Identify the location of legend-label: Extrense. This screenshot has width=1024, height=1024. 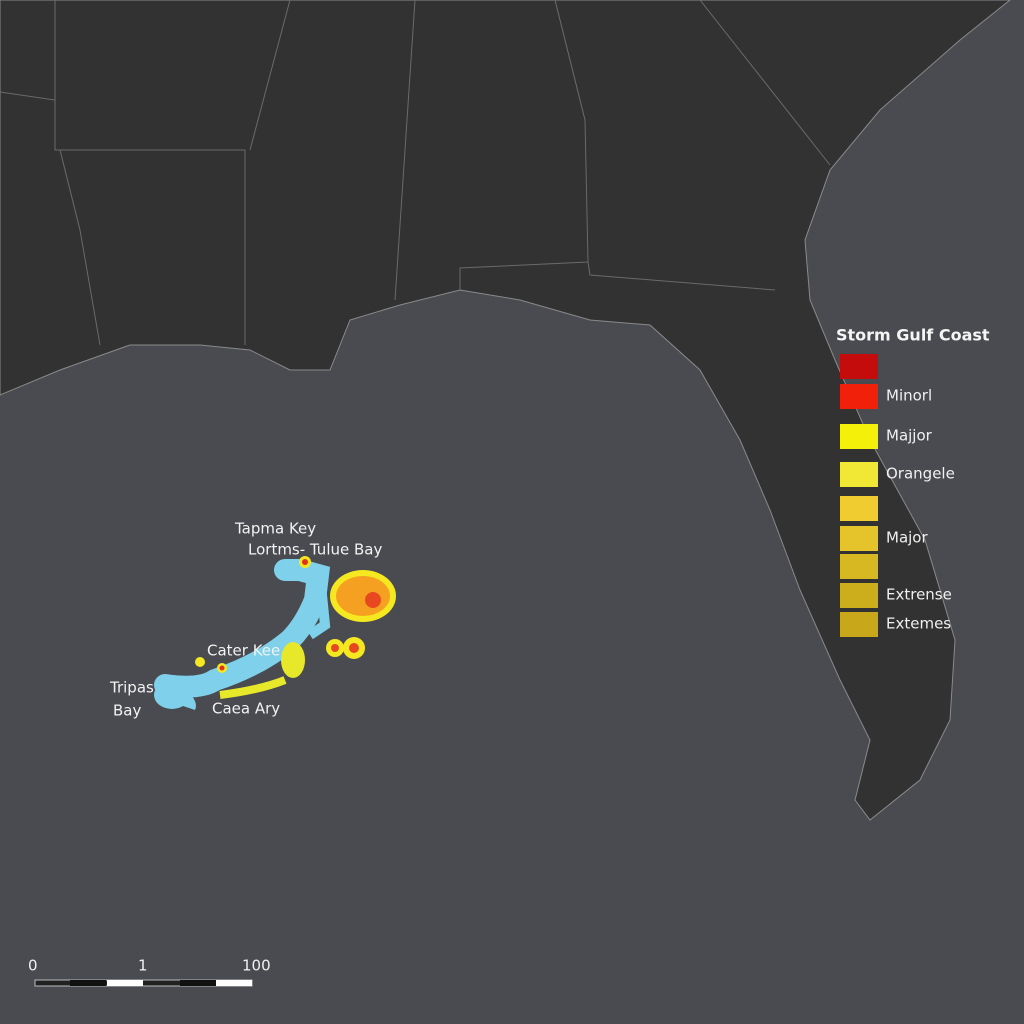
(919, 595).